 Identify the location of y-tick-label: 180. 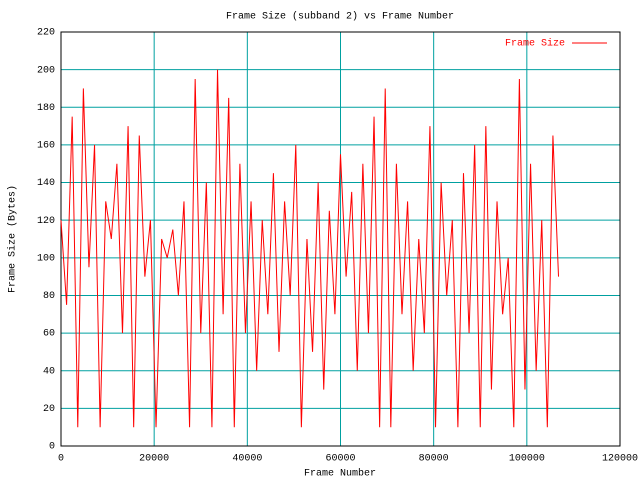
(46, 108).